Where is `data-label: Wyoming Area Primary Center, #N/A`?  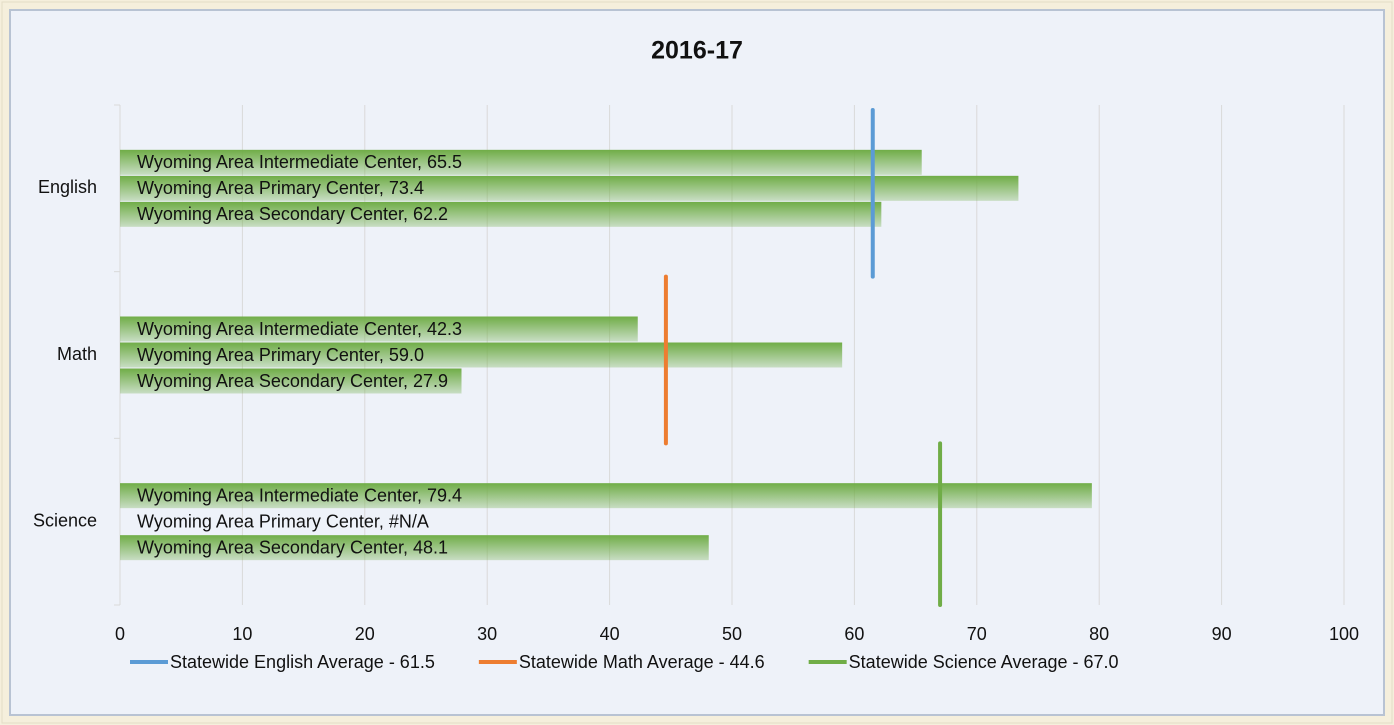
data-label: Wyoming Area Primary Center, #N/A is located at coordinates (283, 521).